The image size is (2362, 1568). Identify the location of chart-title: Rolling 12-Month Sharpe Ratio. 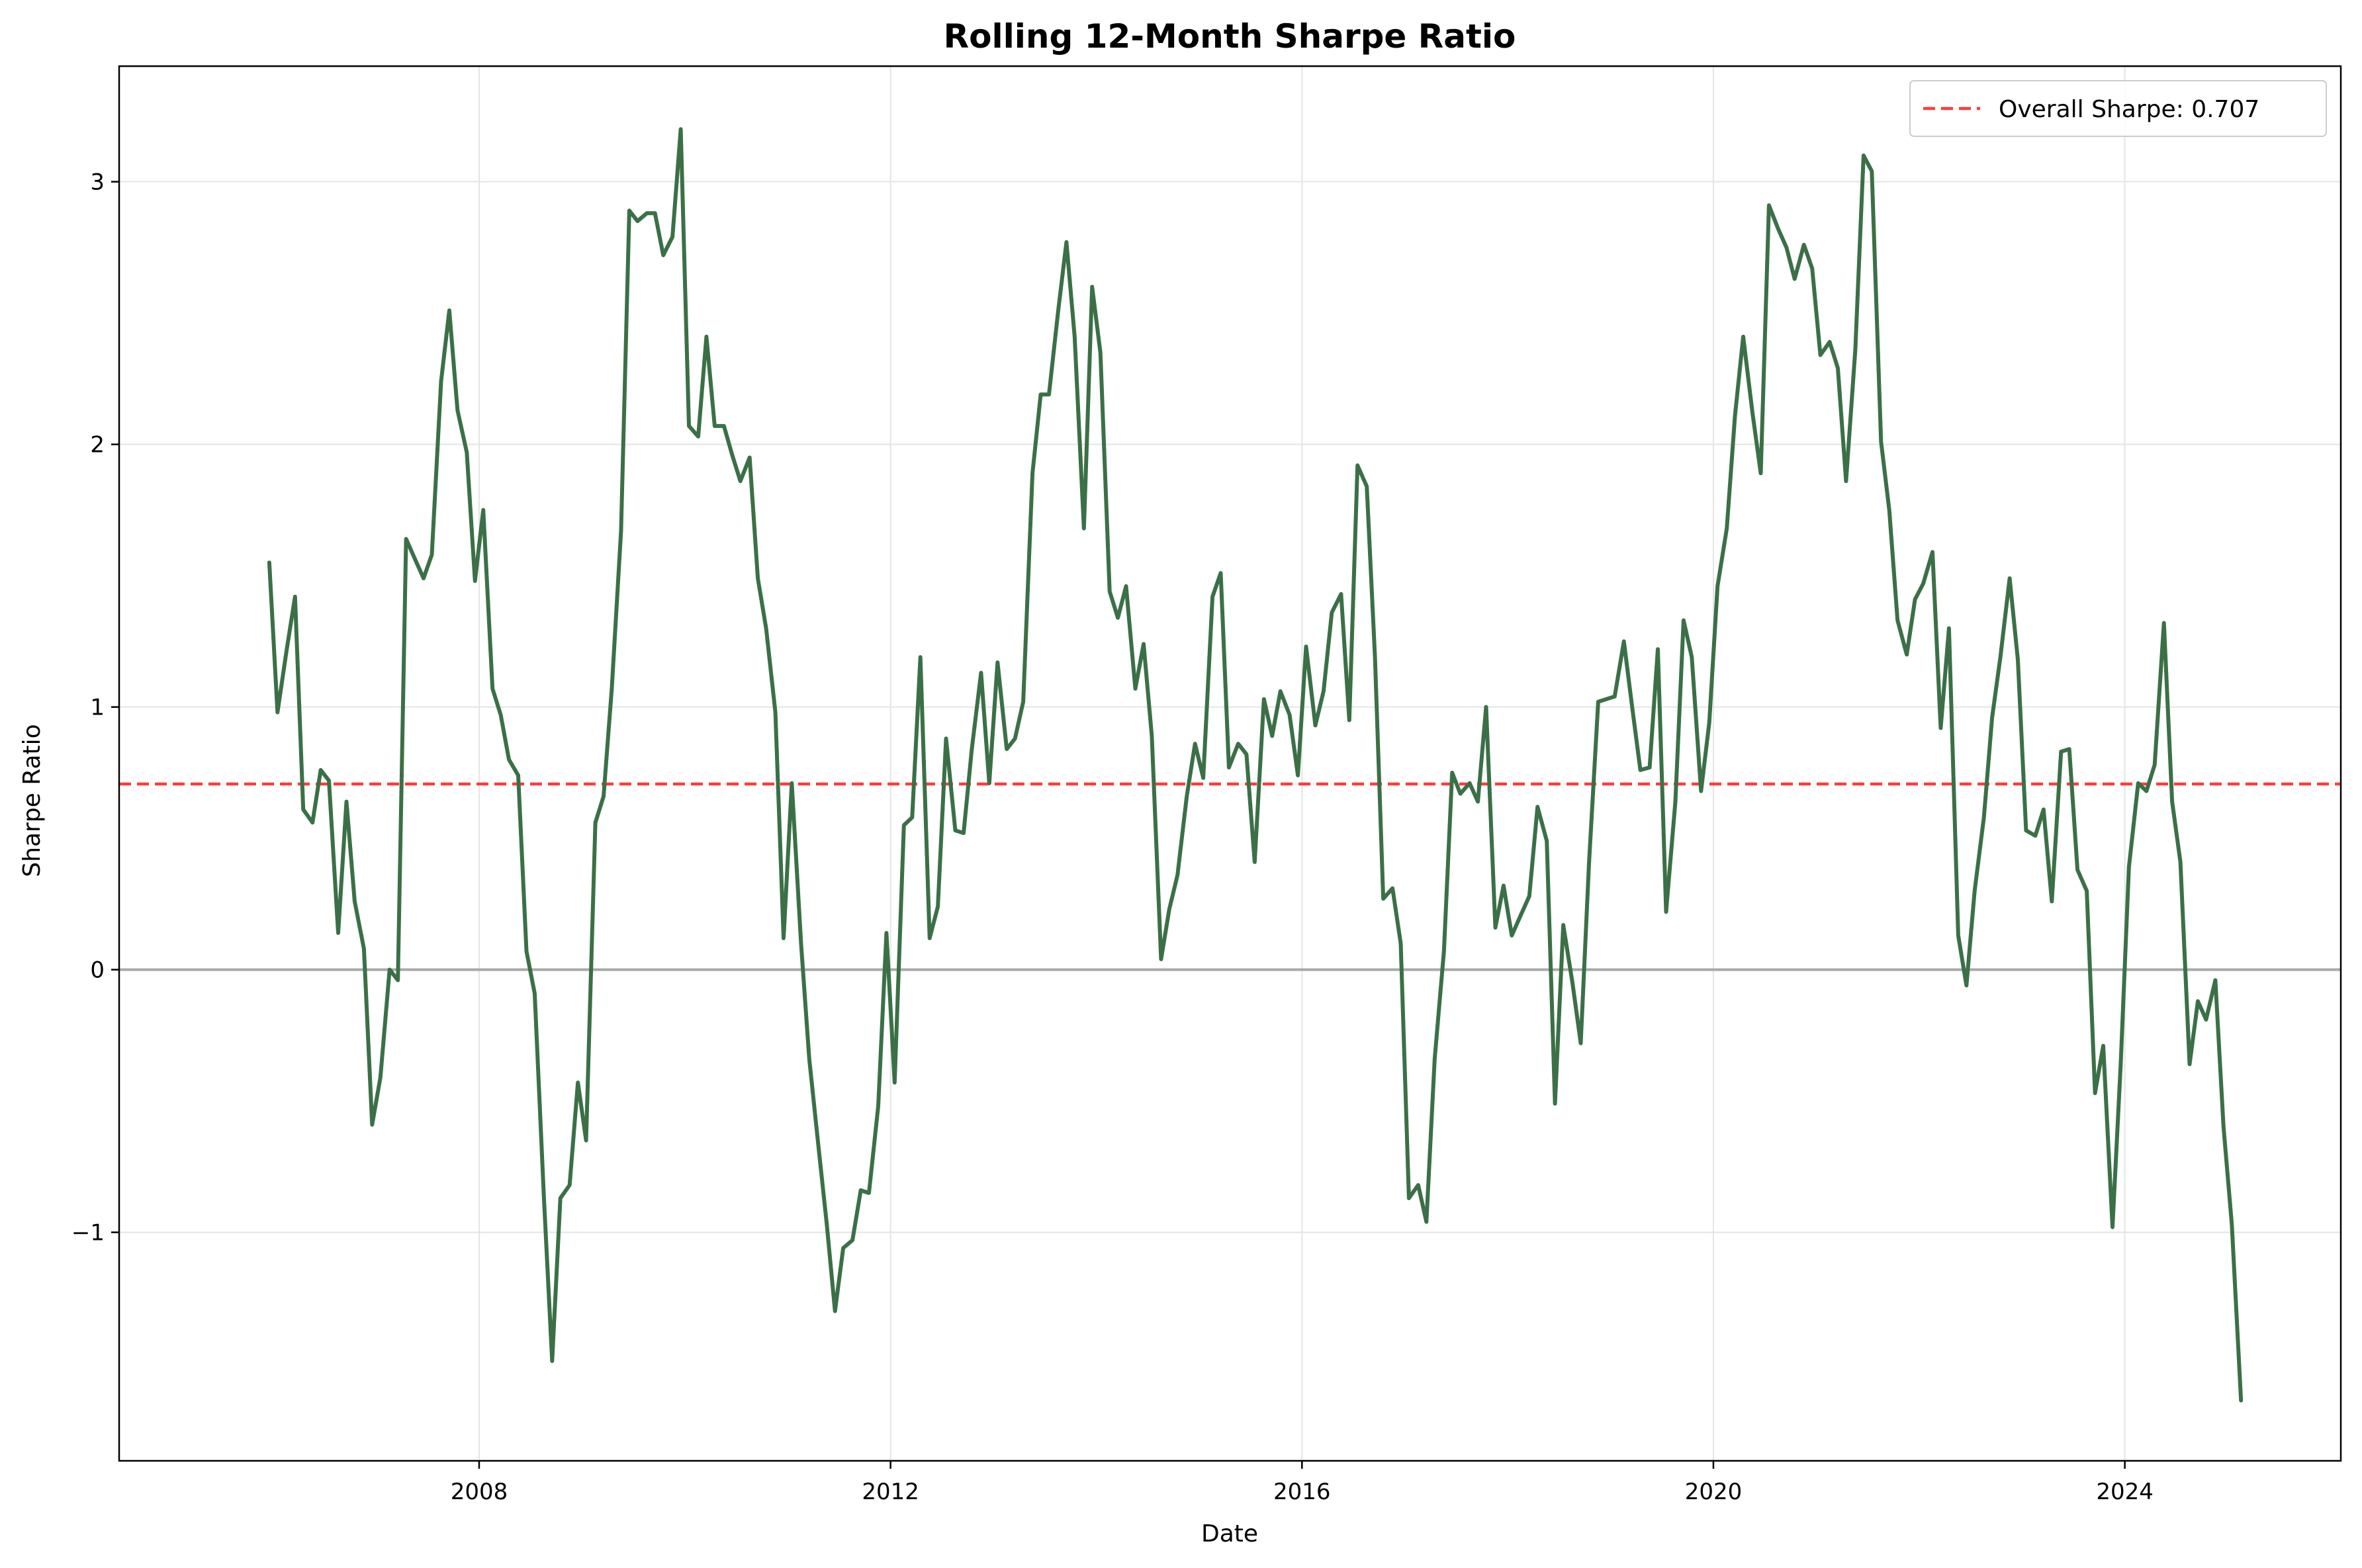
(1230, 37).